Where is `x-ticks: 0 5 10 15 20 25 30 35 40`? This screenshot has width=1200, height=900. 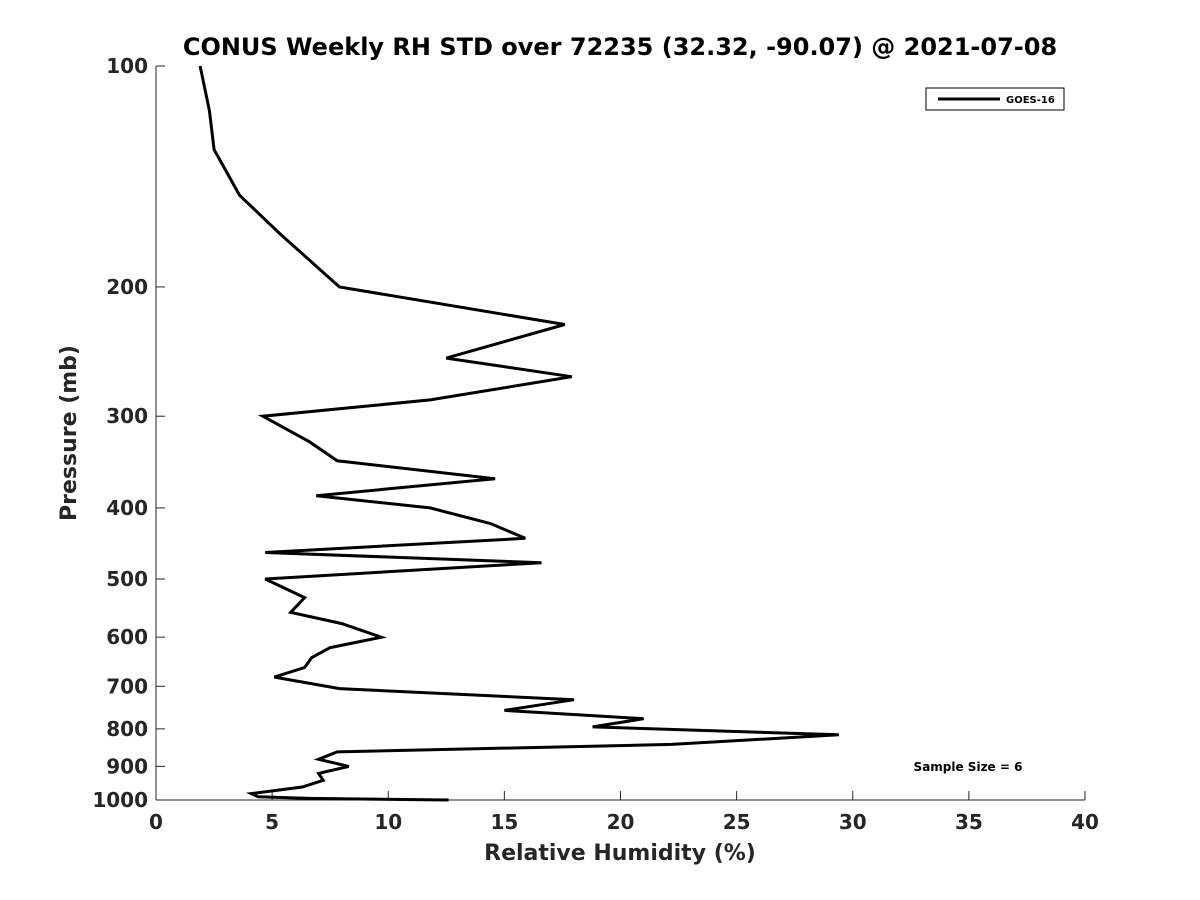 x-ticks: 0 5 10 15 20 25 30 35 40 is located at coordinates (624, 812).